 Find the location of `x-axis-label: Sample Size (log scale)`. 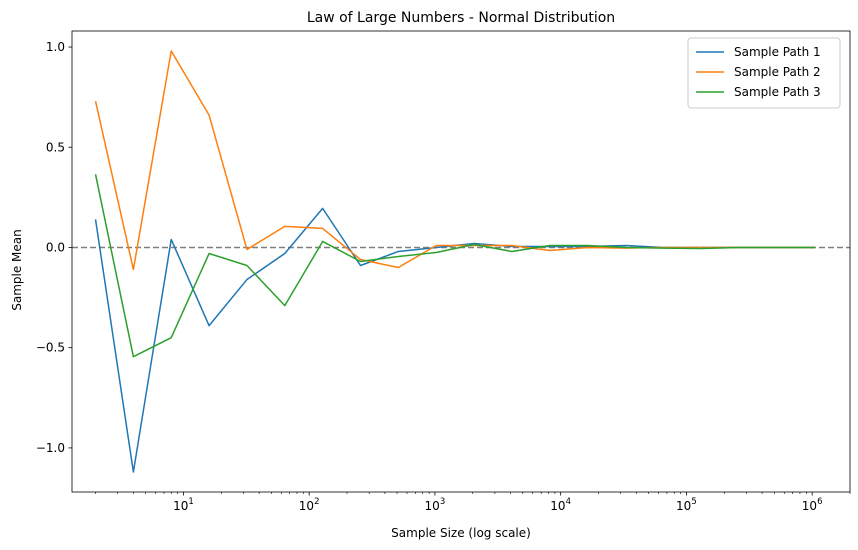

x-axis-label: Sample Size (log scale) is located at coordinates (461, 533).